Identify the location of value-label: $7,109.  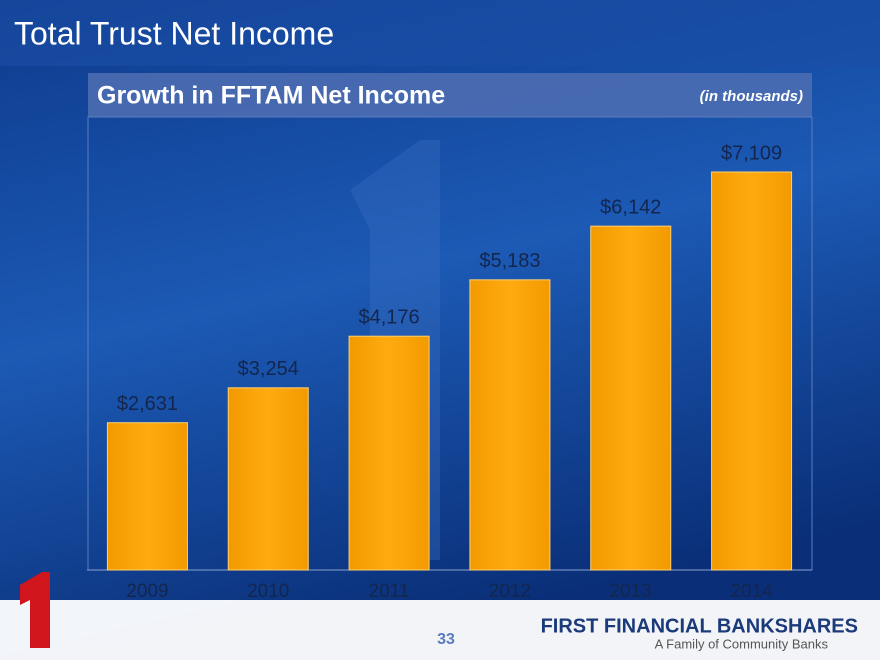
(751, 153).